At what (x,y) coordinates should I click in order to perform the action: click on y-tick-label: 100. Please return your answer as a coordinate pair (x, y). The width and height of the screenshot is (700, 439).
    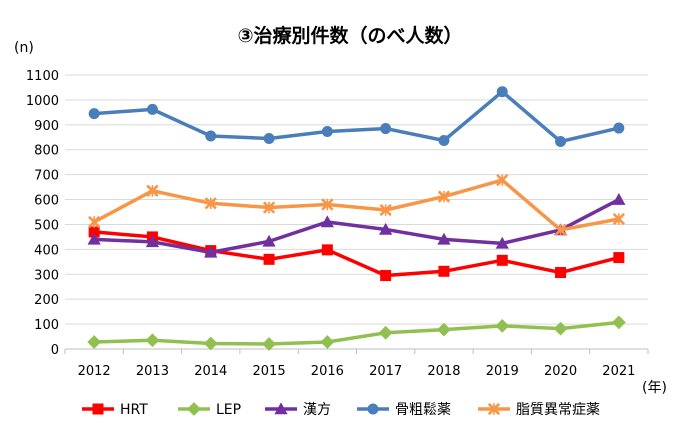
    Looking at the image, I should click on (46, 325).